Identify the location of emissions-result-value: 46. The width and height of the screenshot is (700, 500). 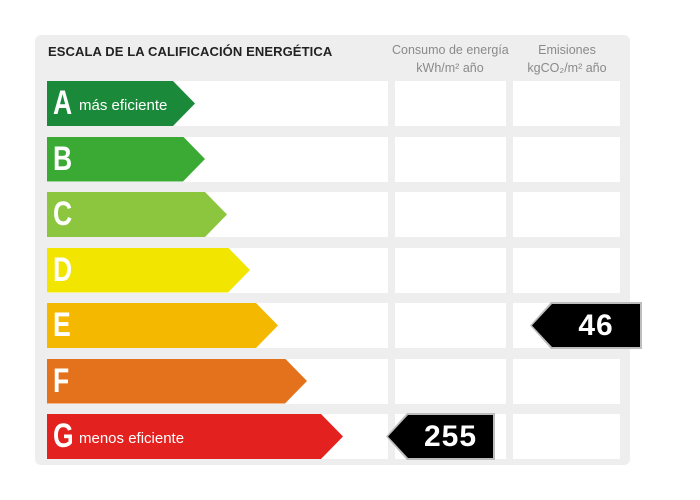
(596, 325).